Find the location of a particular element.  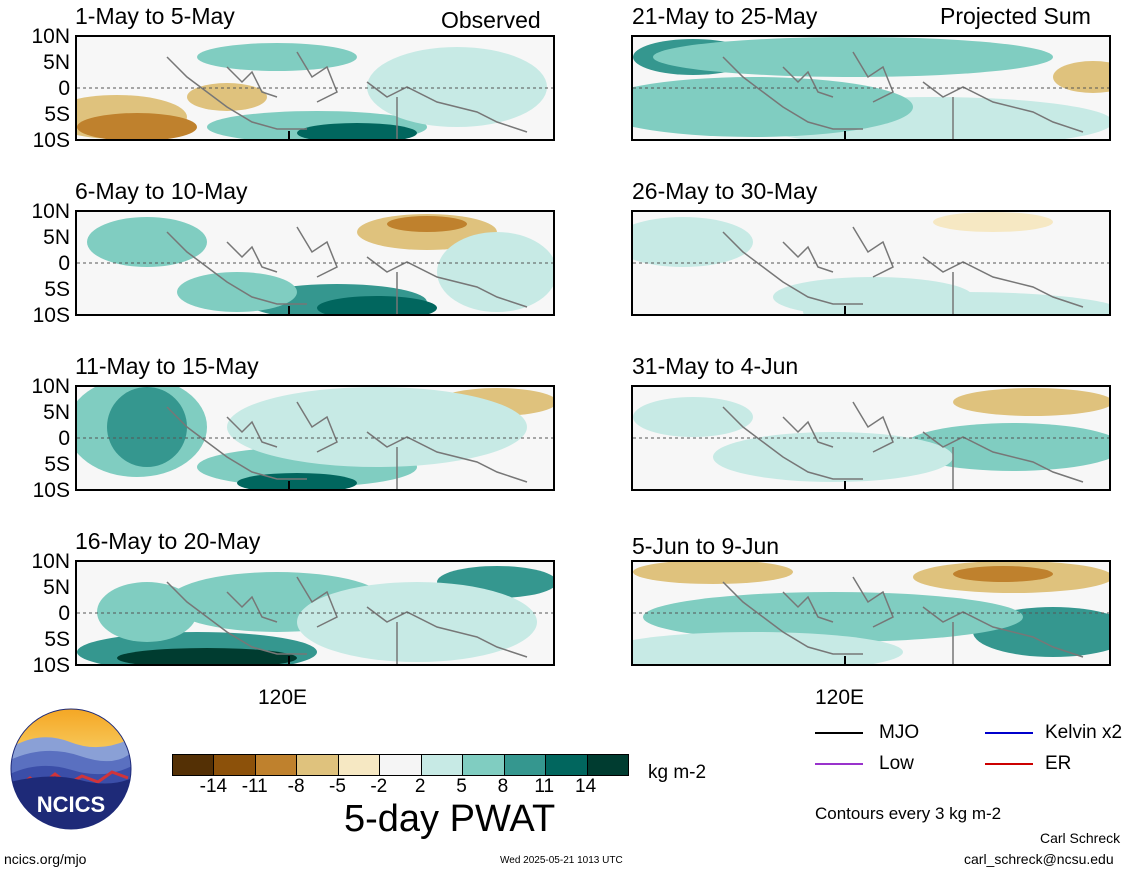

colorbar-tick-label: -14 is located at coordinates (213, 786).